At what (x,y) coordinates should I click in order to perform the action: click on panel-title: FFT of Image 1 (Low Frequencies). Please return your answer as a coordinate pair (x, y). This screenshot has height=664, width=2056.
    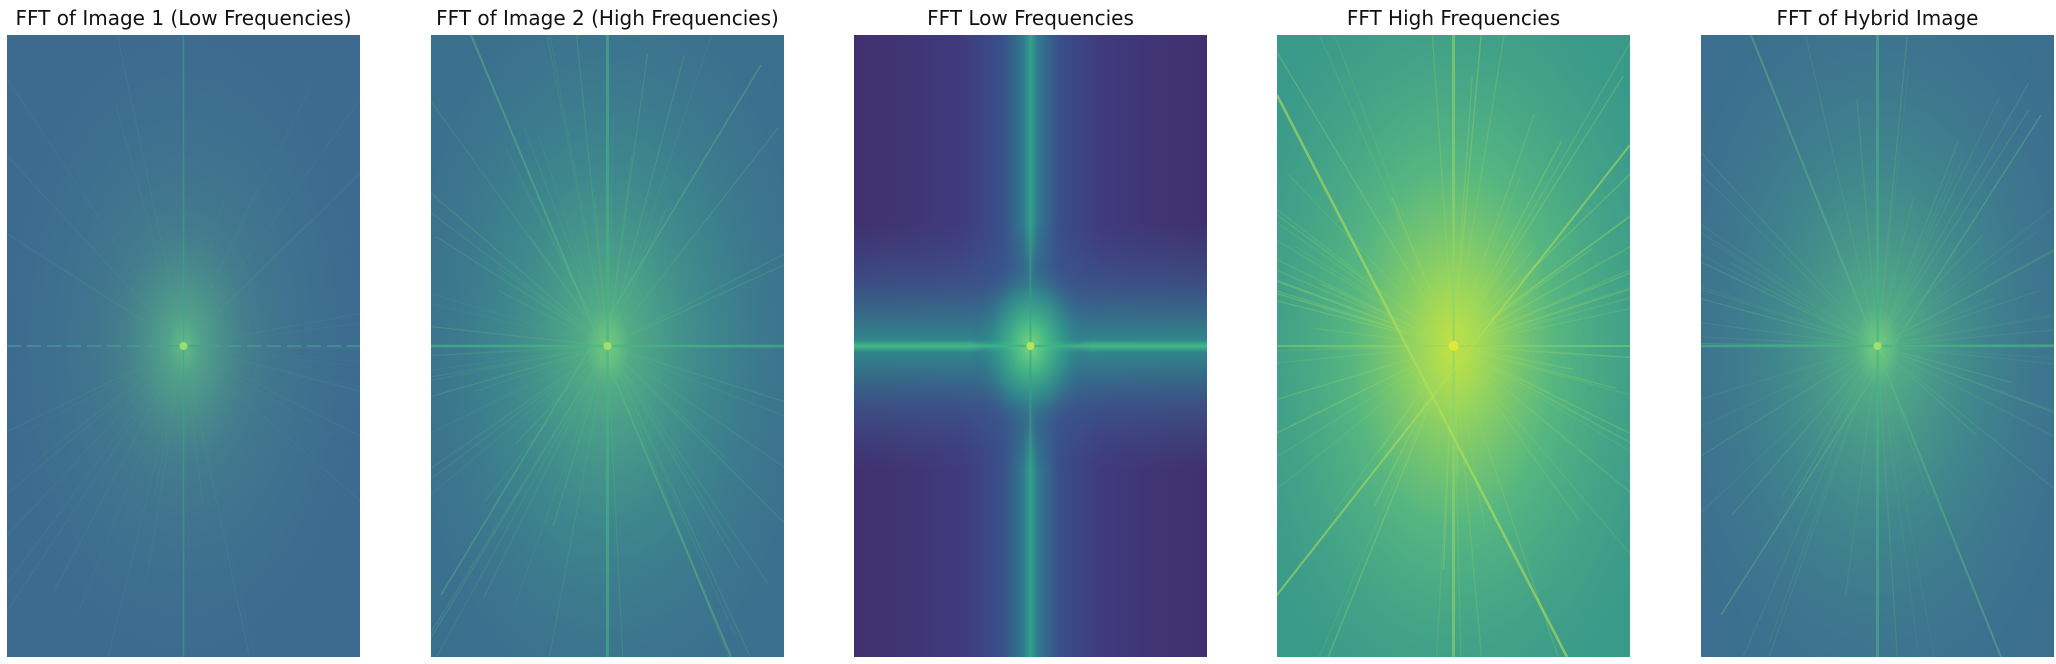
    Looking at the image, I should click on (183, 18).